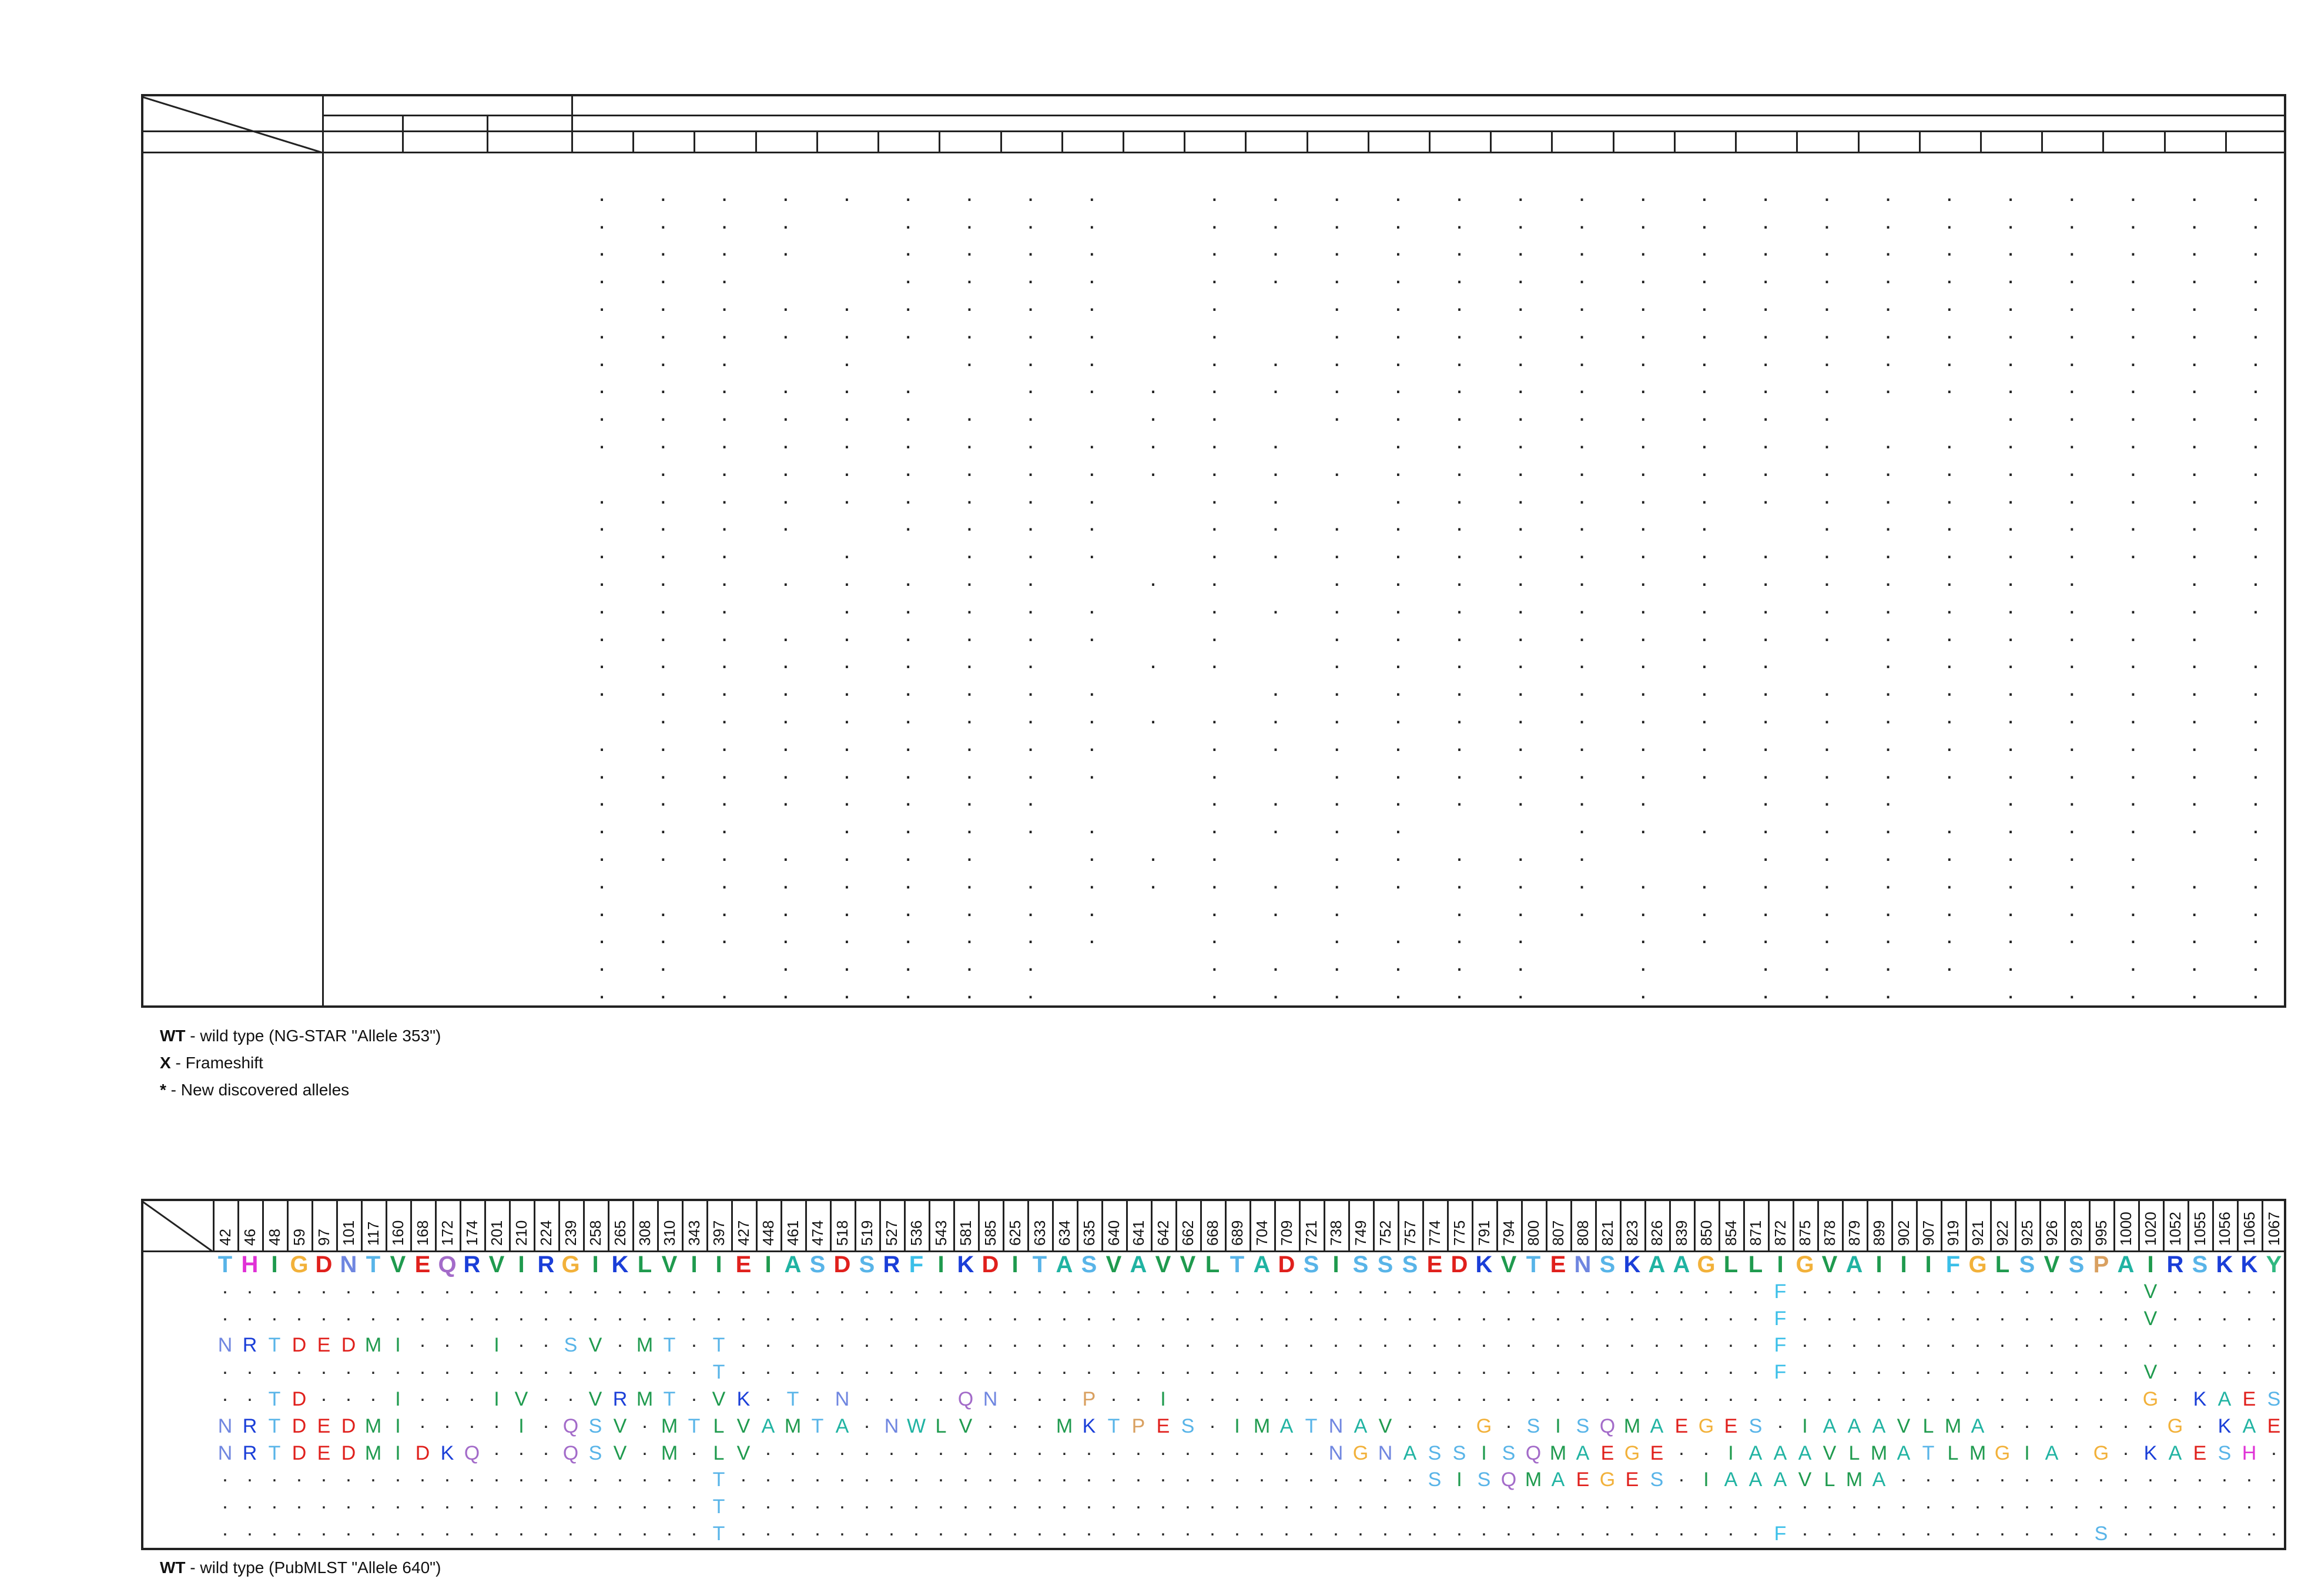 The height and width of the screenshot is (1596, 2298). I want to click on amino-acid-substitution: I, so click(521, 1425).